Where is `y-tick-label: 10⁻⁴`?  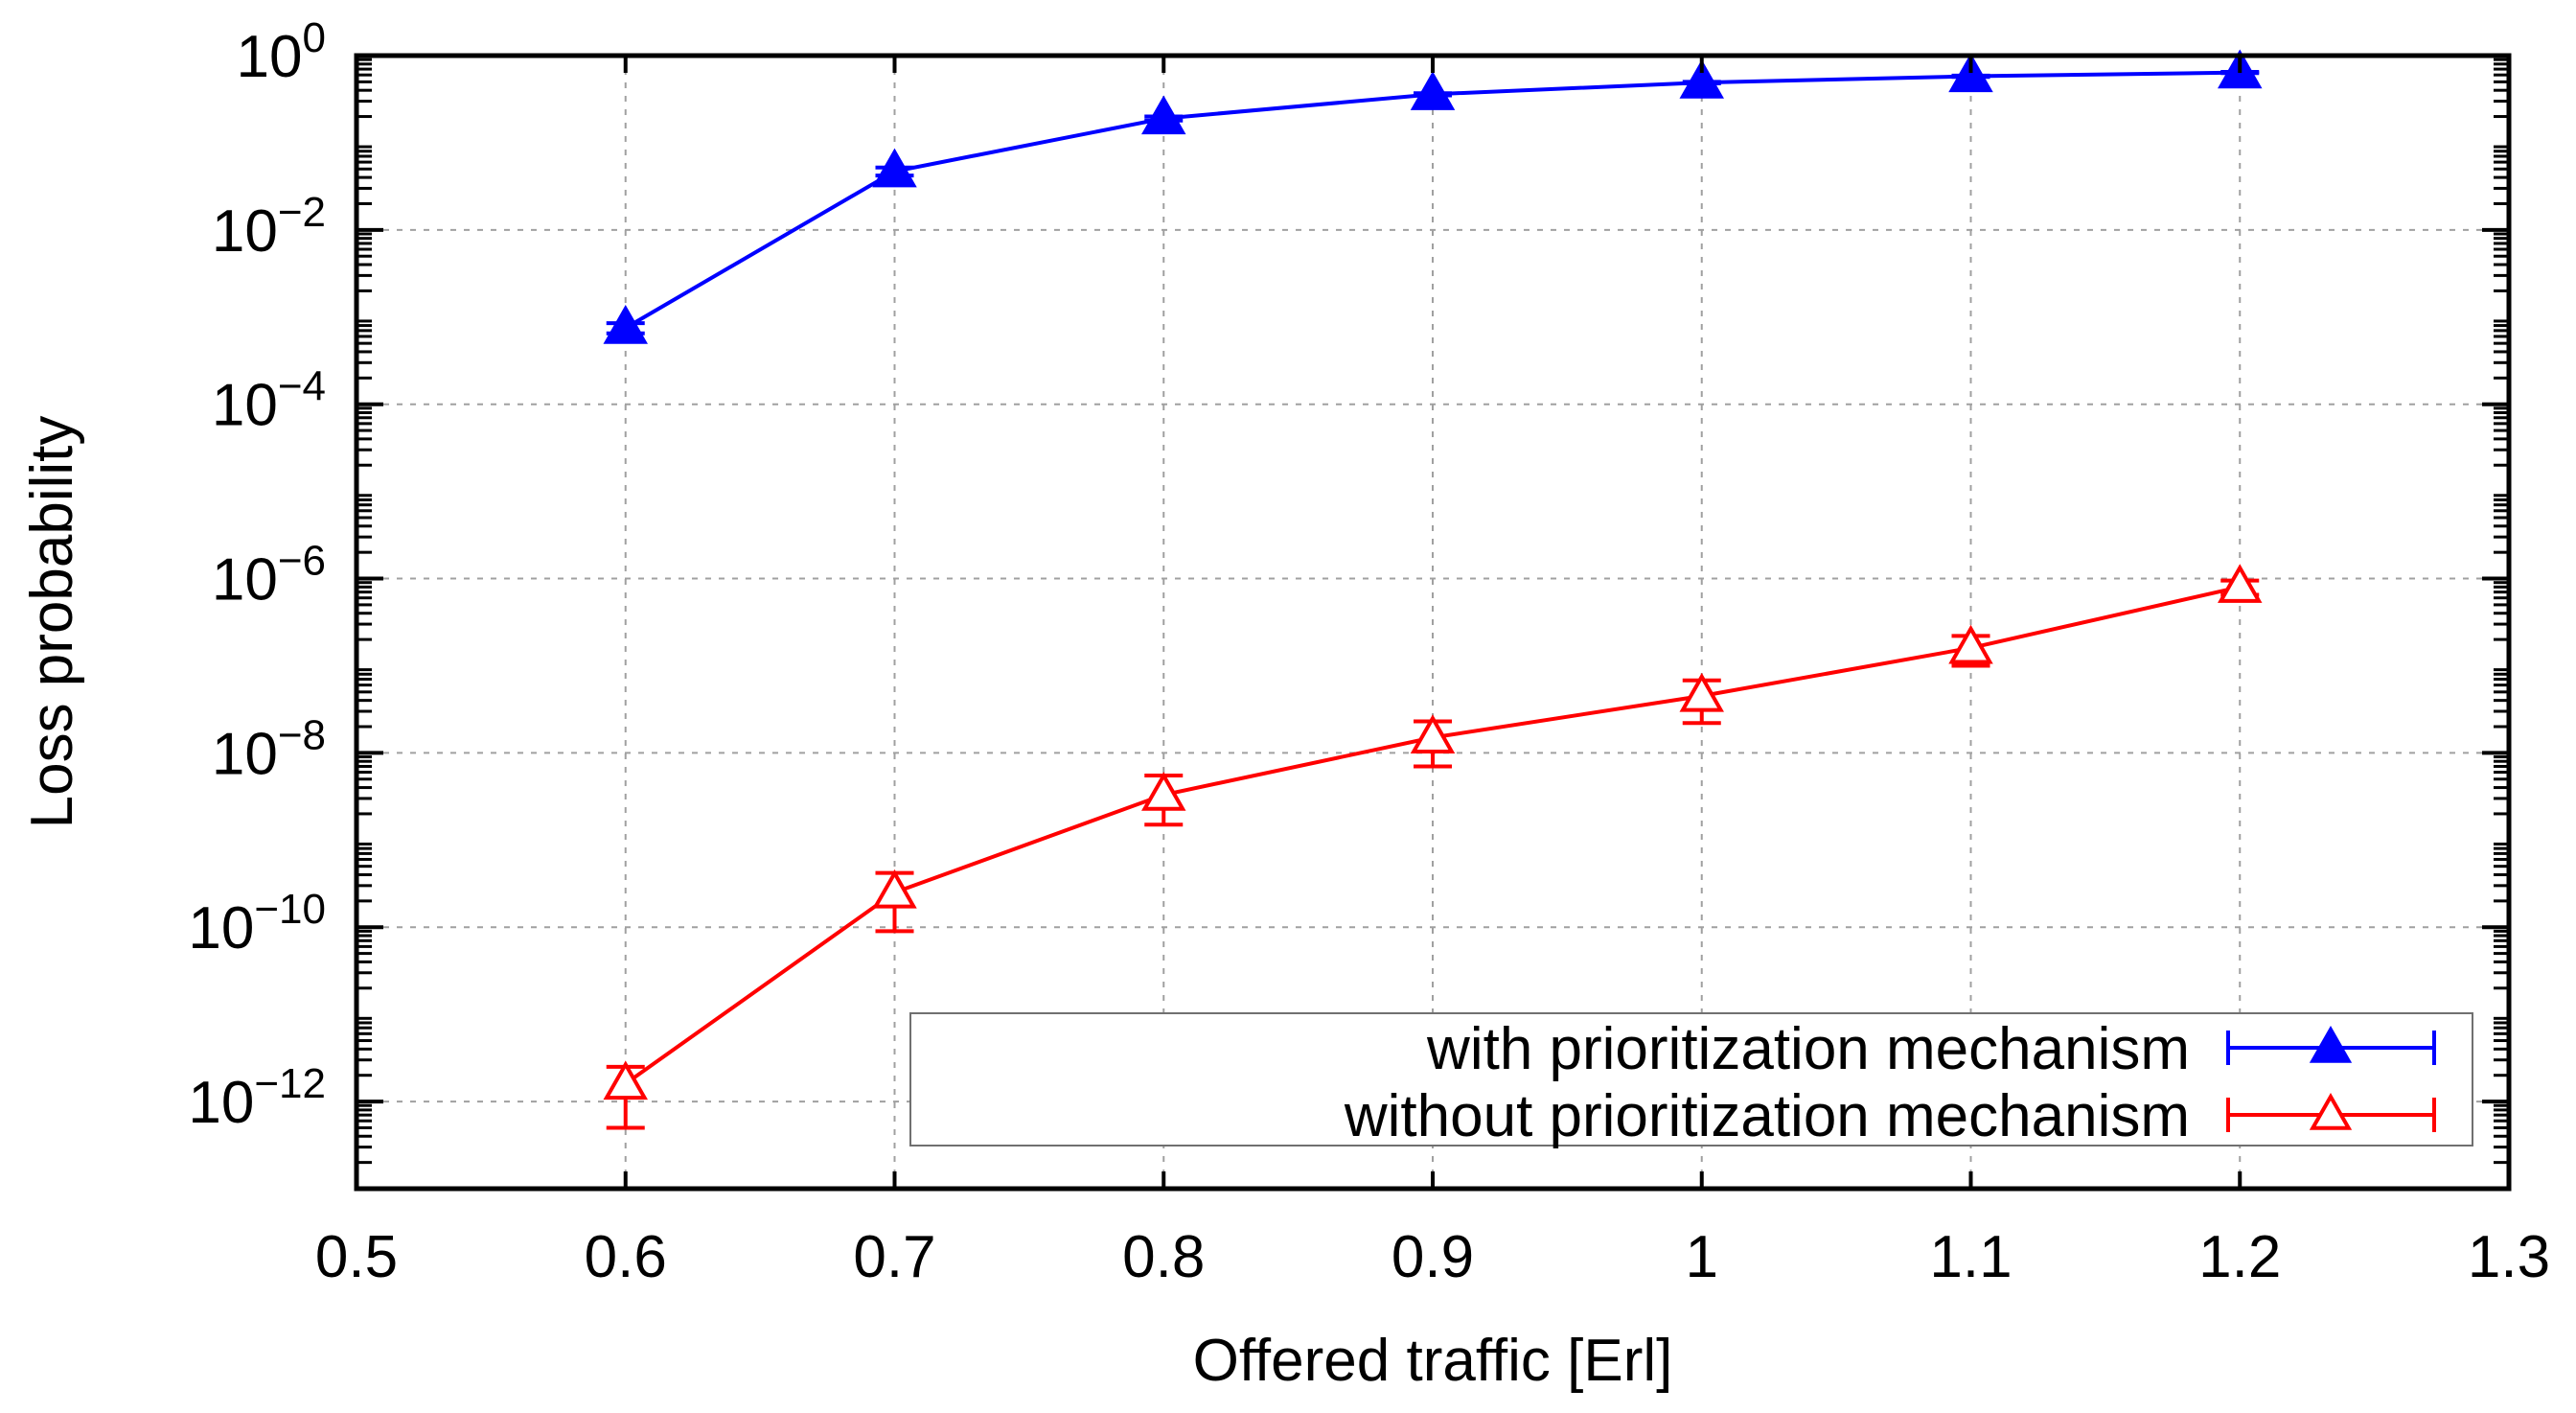
y-tick-label: 10⁻⁴ is located at coordinates (269, 401).